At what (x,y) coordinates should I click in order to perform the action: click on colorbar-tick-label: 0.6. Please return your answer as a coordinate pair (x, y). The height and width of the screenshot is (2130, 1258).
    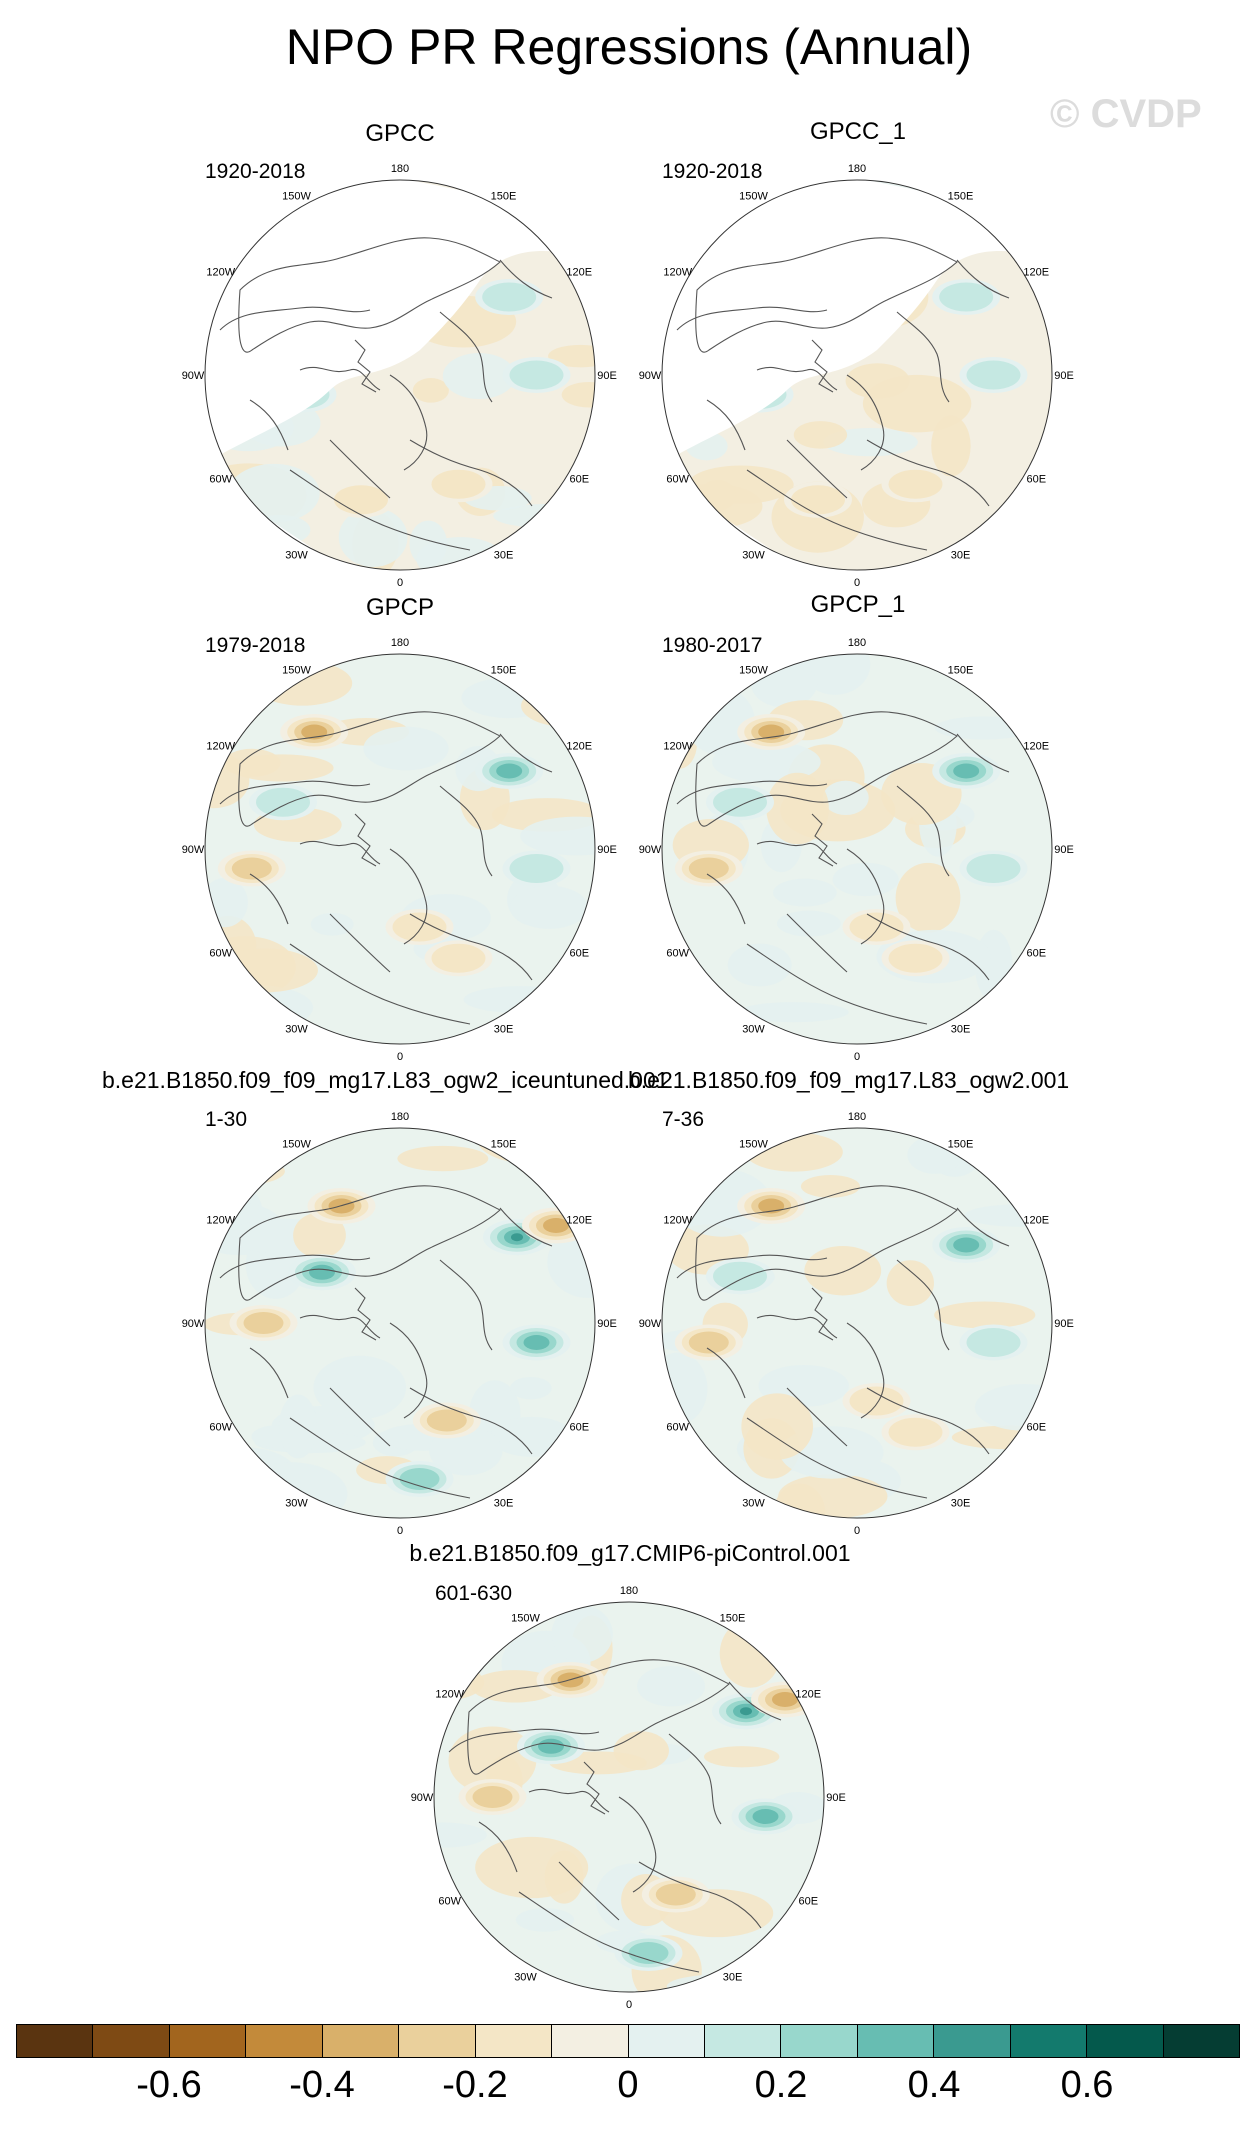
    Looking at the image, I should click on (1087, 2085).